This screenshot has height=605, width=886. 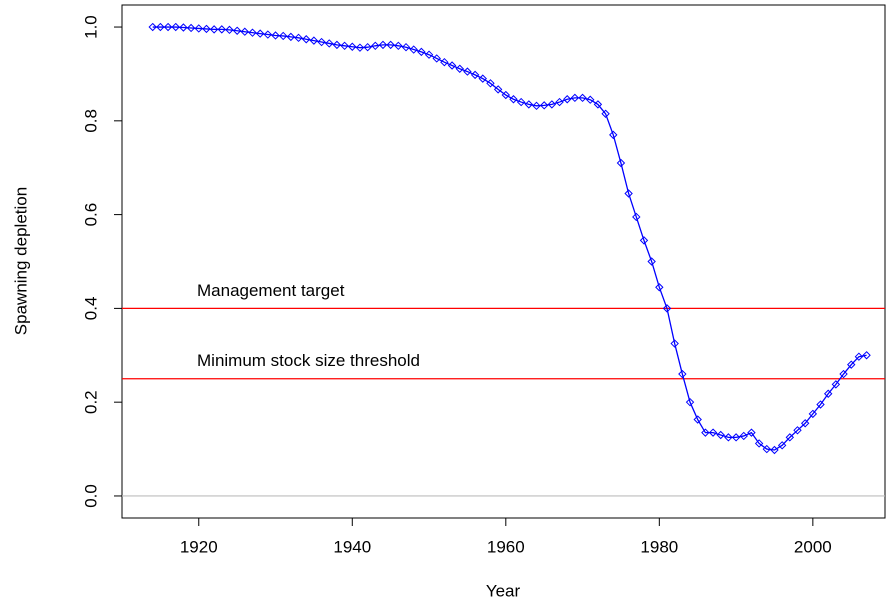 What do you see at coordinates (90, 121) in the screenshot?
I see `y-tick-label: 0.8` at bounding box center [90, 121].